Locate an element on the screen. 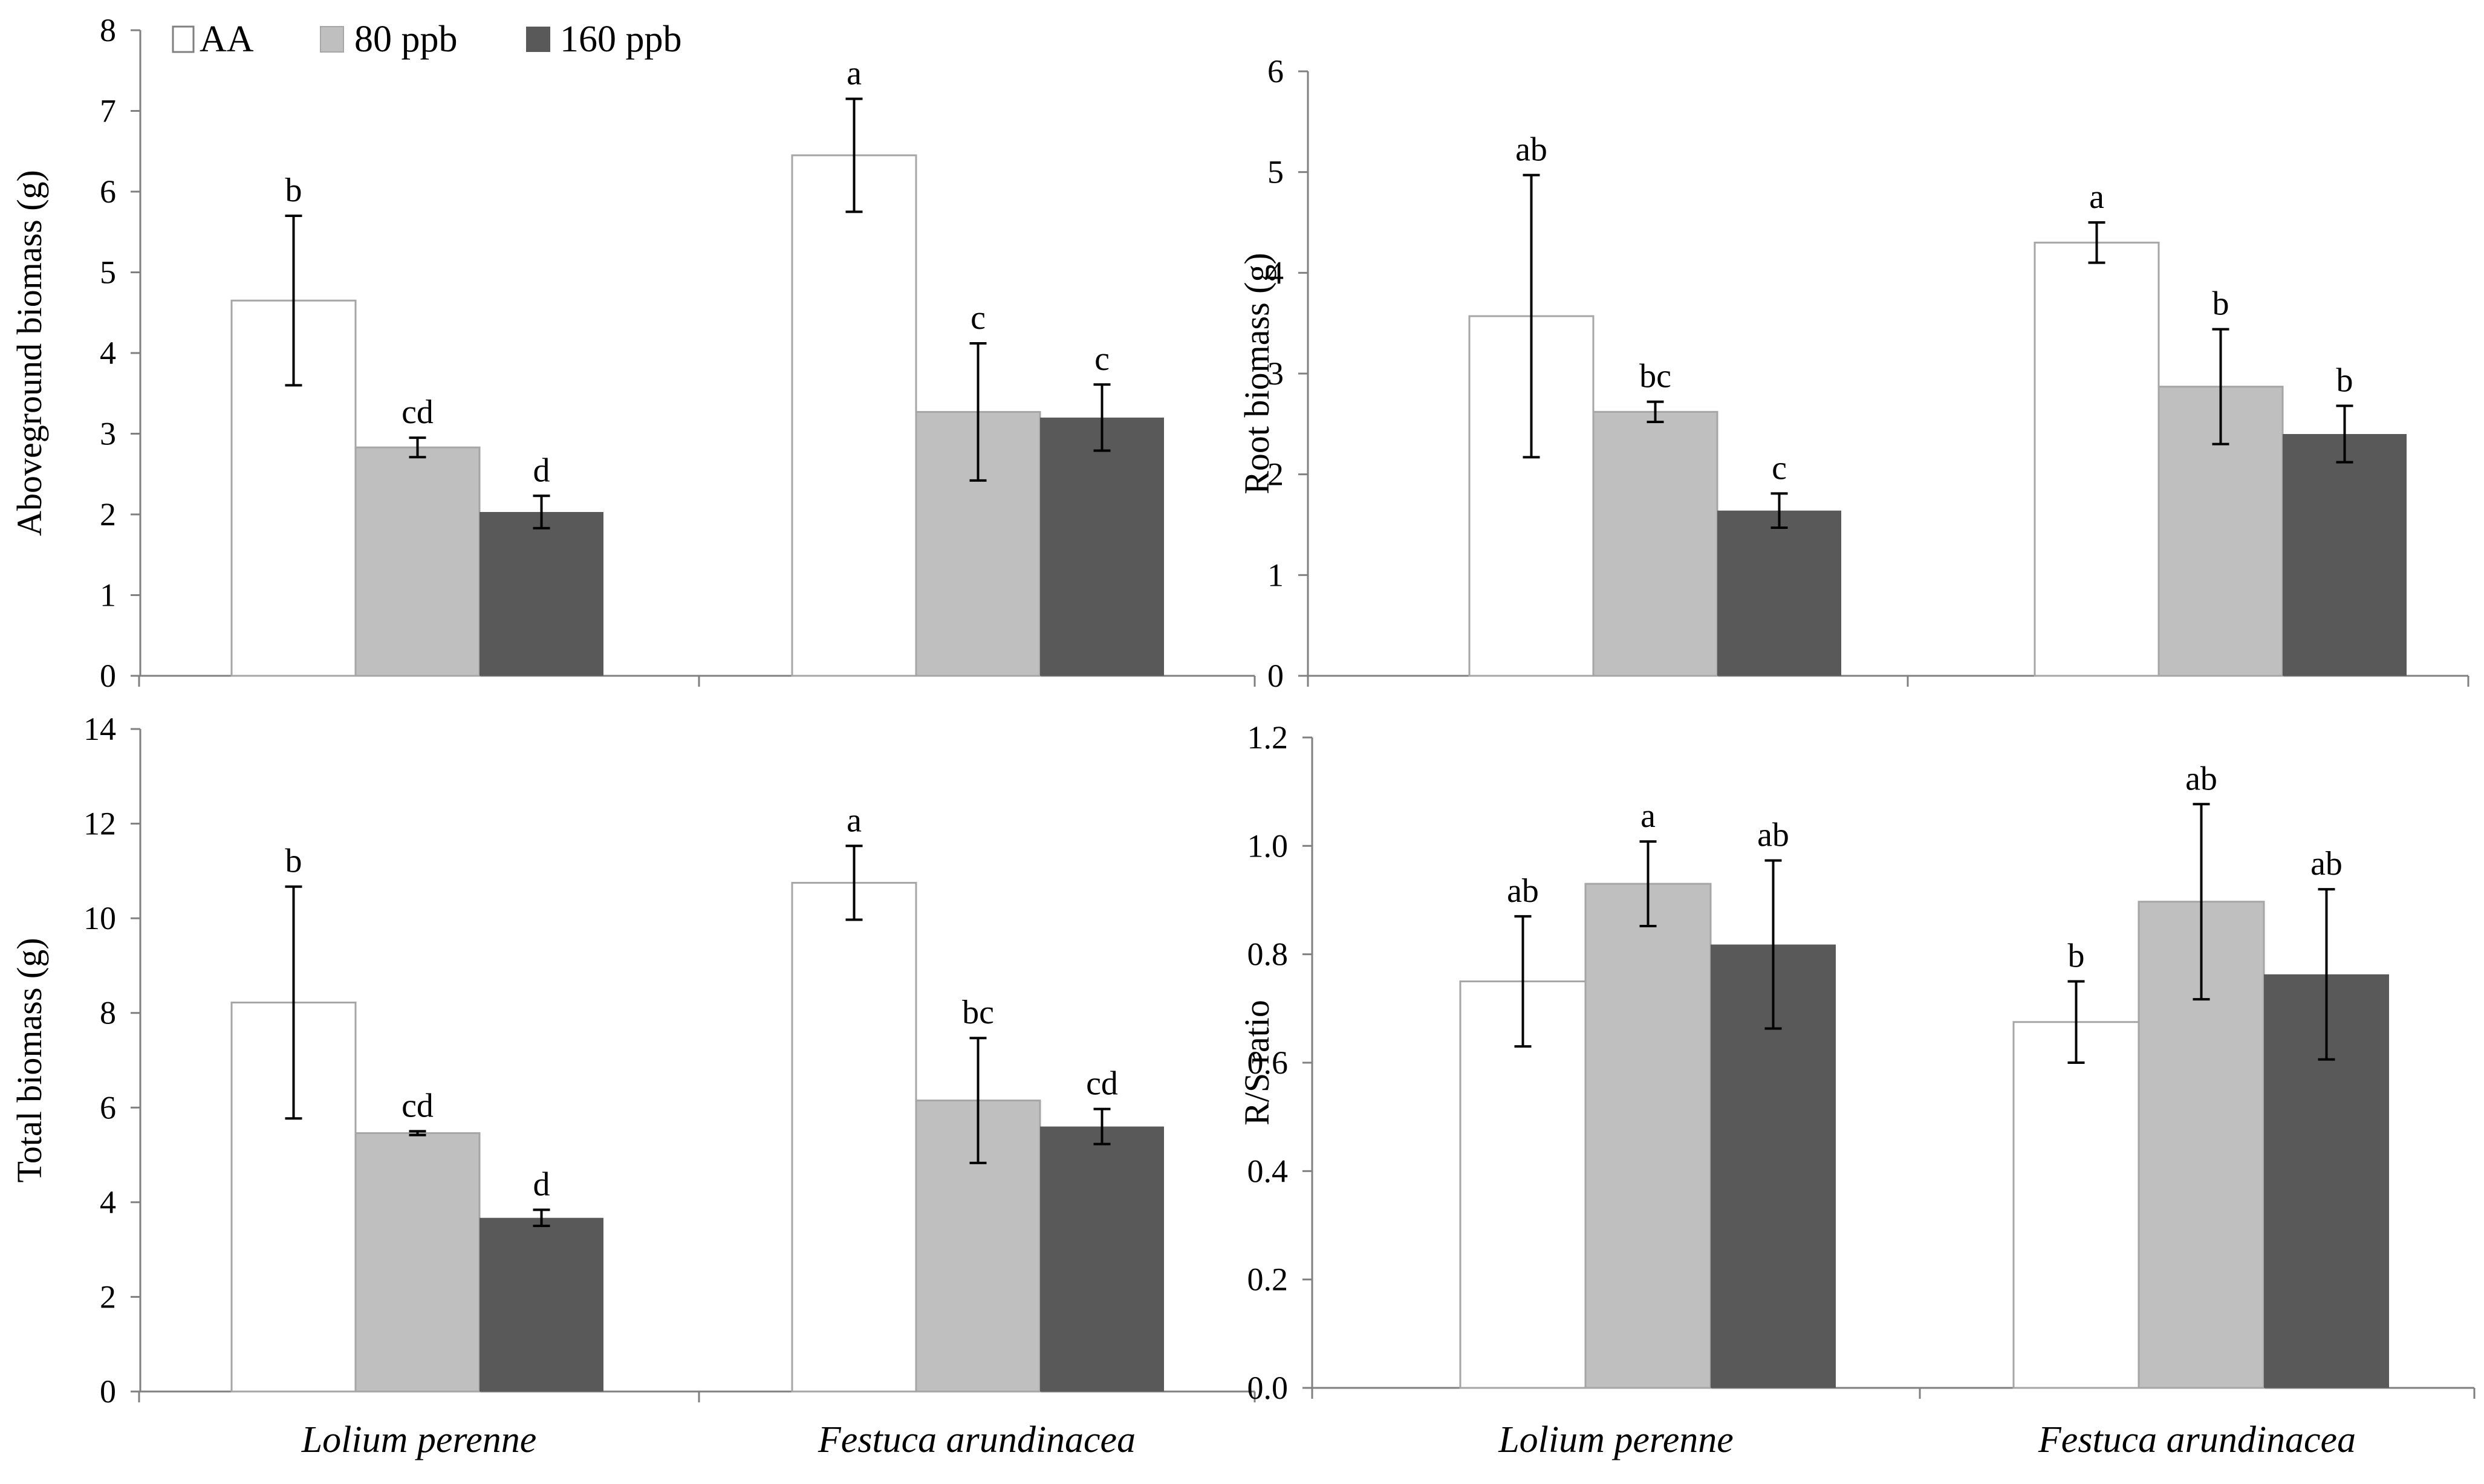 The width and height of the screenshot is (2484, 1484). legend-label-80ppb: 80 ppb is located at coordinates (406, 39).